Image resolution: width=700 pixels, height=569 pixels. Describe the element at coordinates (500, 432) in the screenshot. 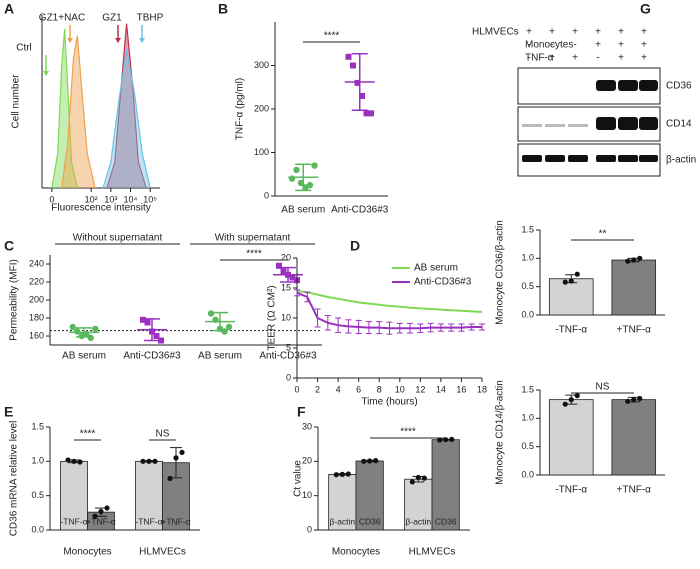

I see `y-axis-label: Monocyte CD14/β-actin` at that location.